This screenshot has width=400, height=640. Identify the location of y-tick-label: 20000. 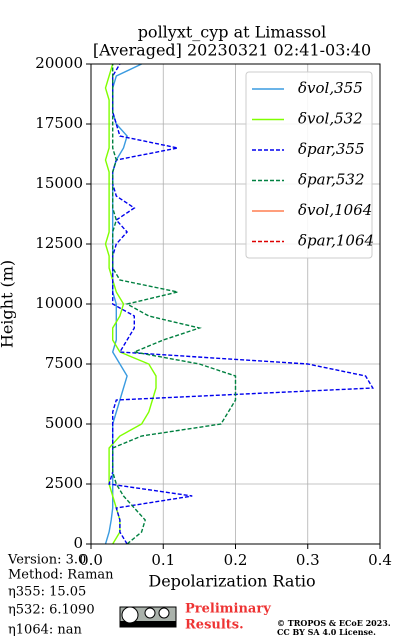
(59, 63).